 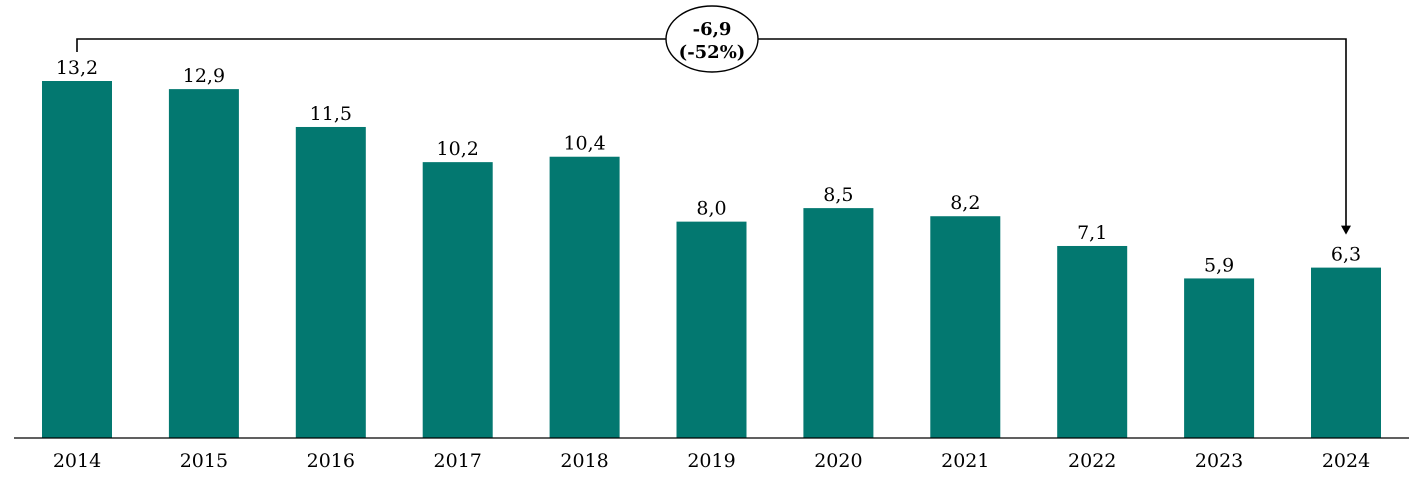 What do you see at coordinates (203, 263) in the screenshot?
I see `bar-2015` at bounding box center [203, 263].